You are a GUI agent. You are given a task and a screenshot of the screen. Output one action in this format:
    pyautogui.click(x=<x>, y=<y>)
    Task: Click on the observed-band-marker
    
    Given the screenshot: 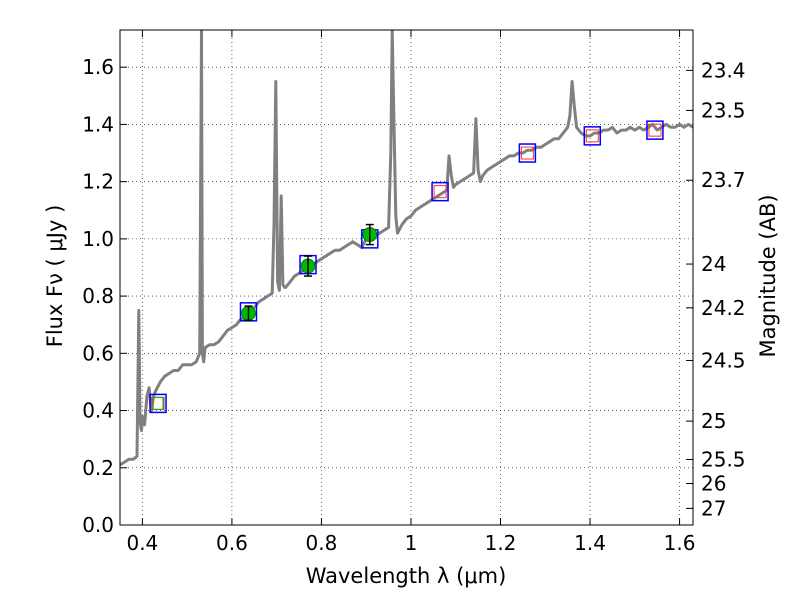 What is the action you would take?
    pyautogui.click(x=158, y=403)
    